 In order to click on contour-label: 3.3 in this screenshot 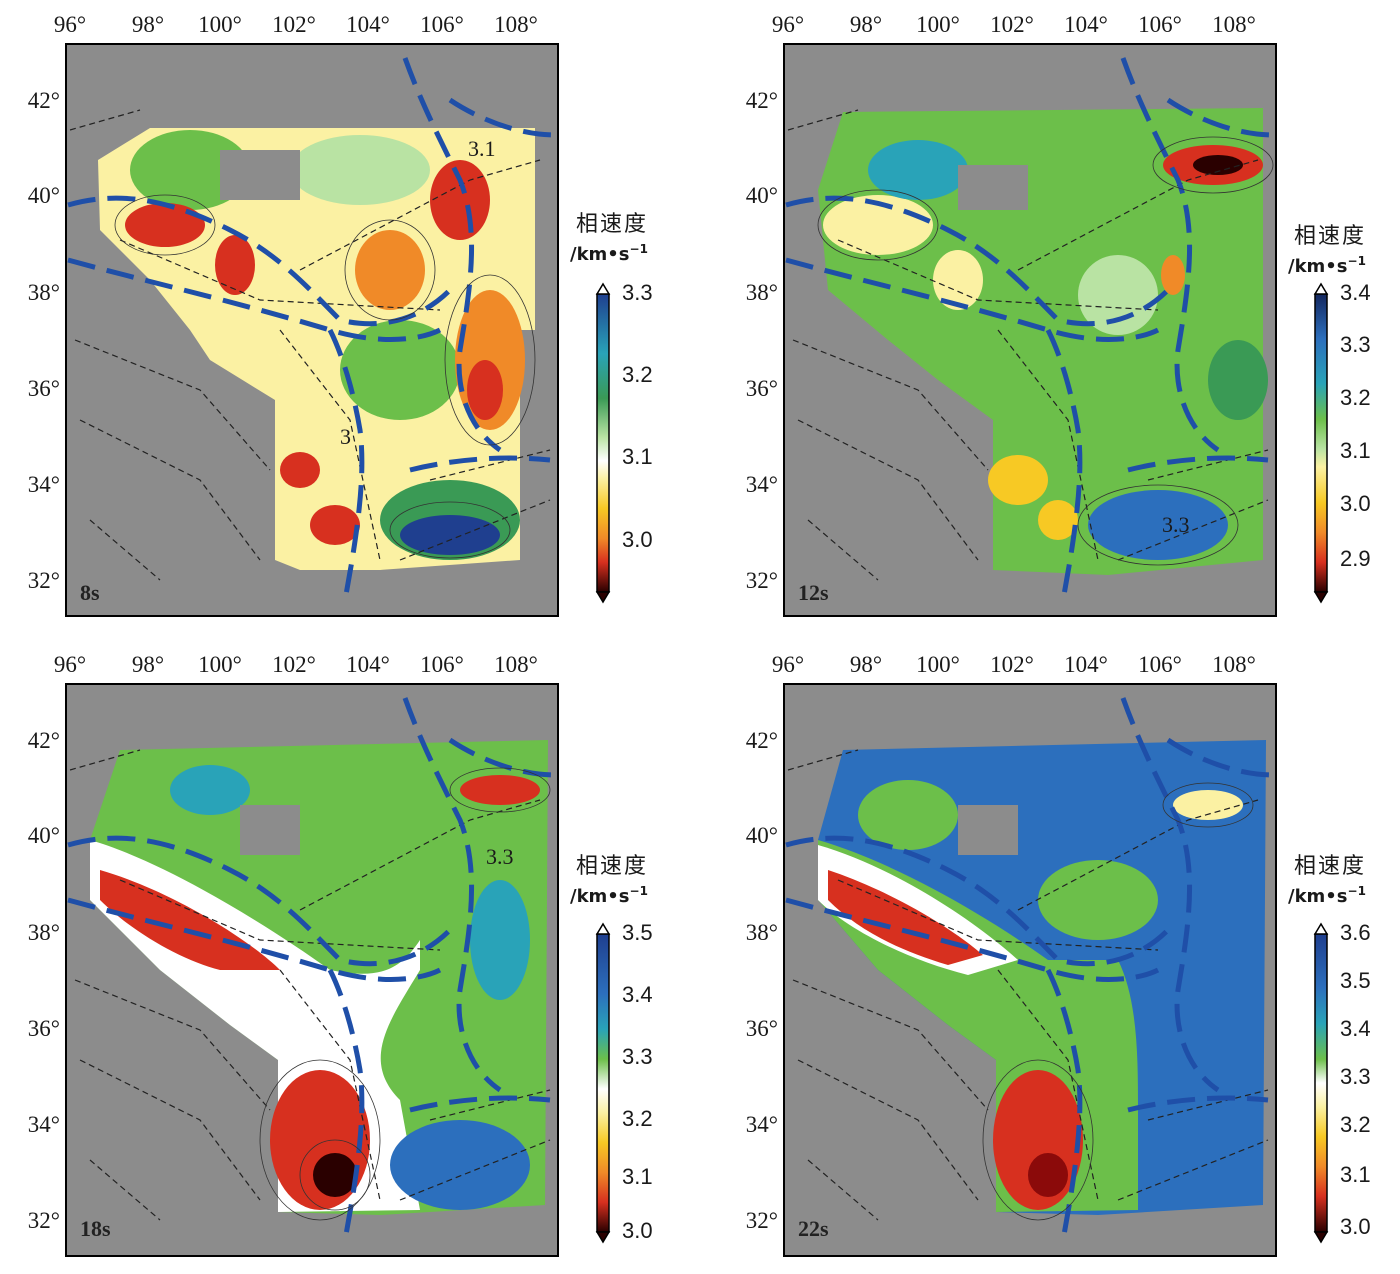, I will do `click(1176, 524)`.